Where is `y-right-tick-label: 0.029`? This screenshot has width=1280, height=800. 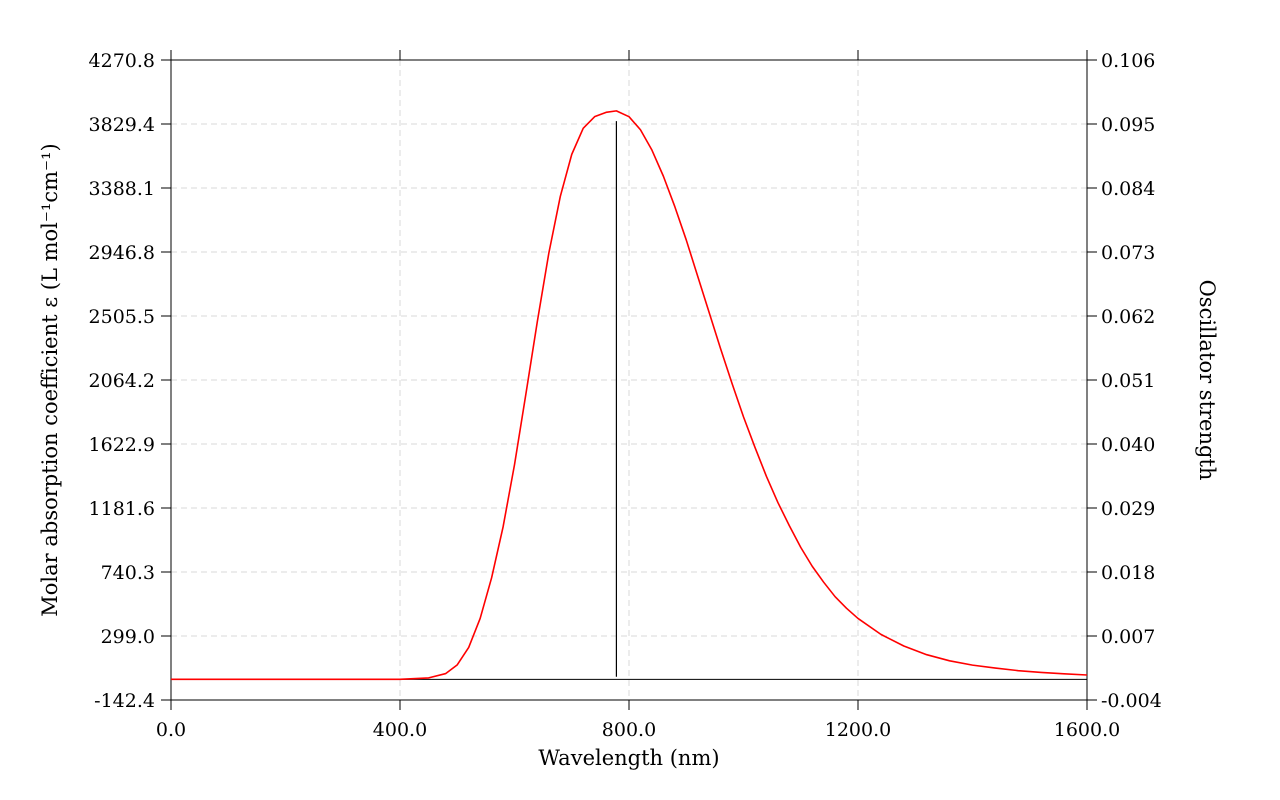 y-right-tick-label: 0.029 is located at coordinates (1128, 509).